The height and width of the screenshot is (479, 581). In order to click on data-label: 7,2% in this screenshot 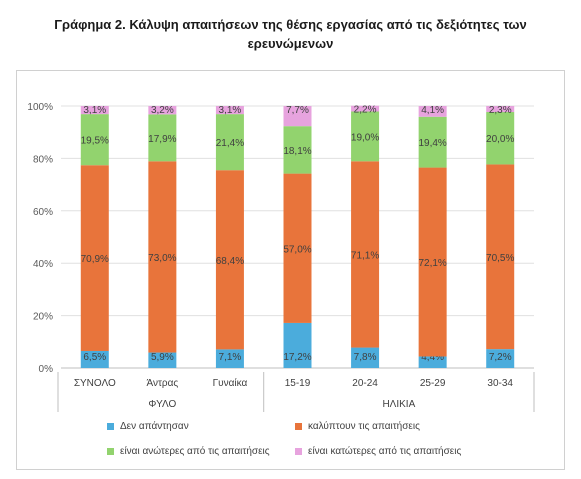, I will do `click(500, 357)`.